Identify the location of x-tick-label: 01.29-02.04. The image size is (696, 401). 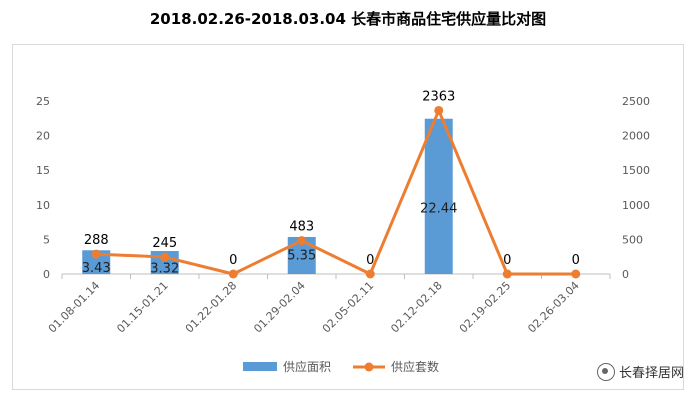
(279, 307).